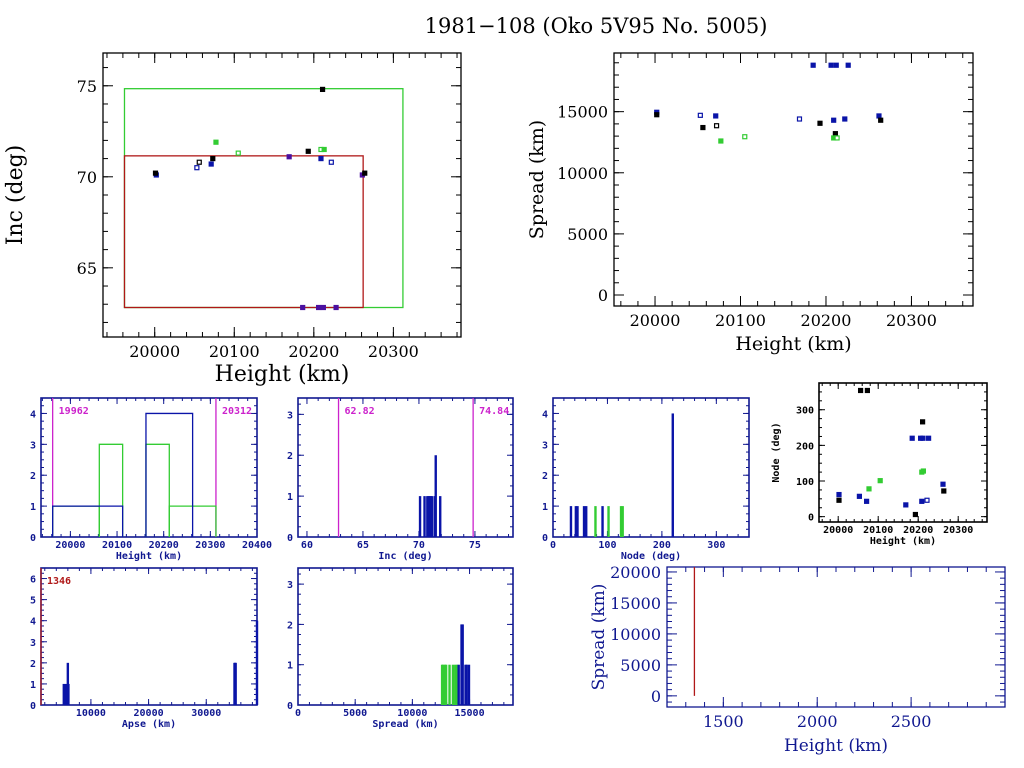 This screenshot has width=1024, height=768. I want to click on green-steps-bin, so click(157, 490).